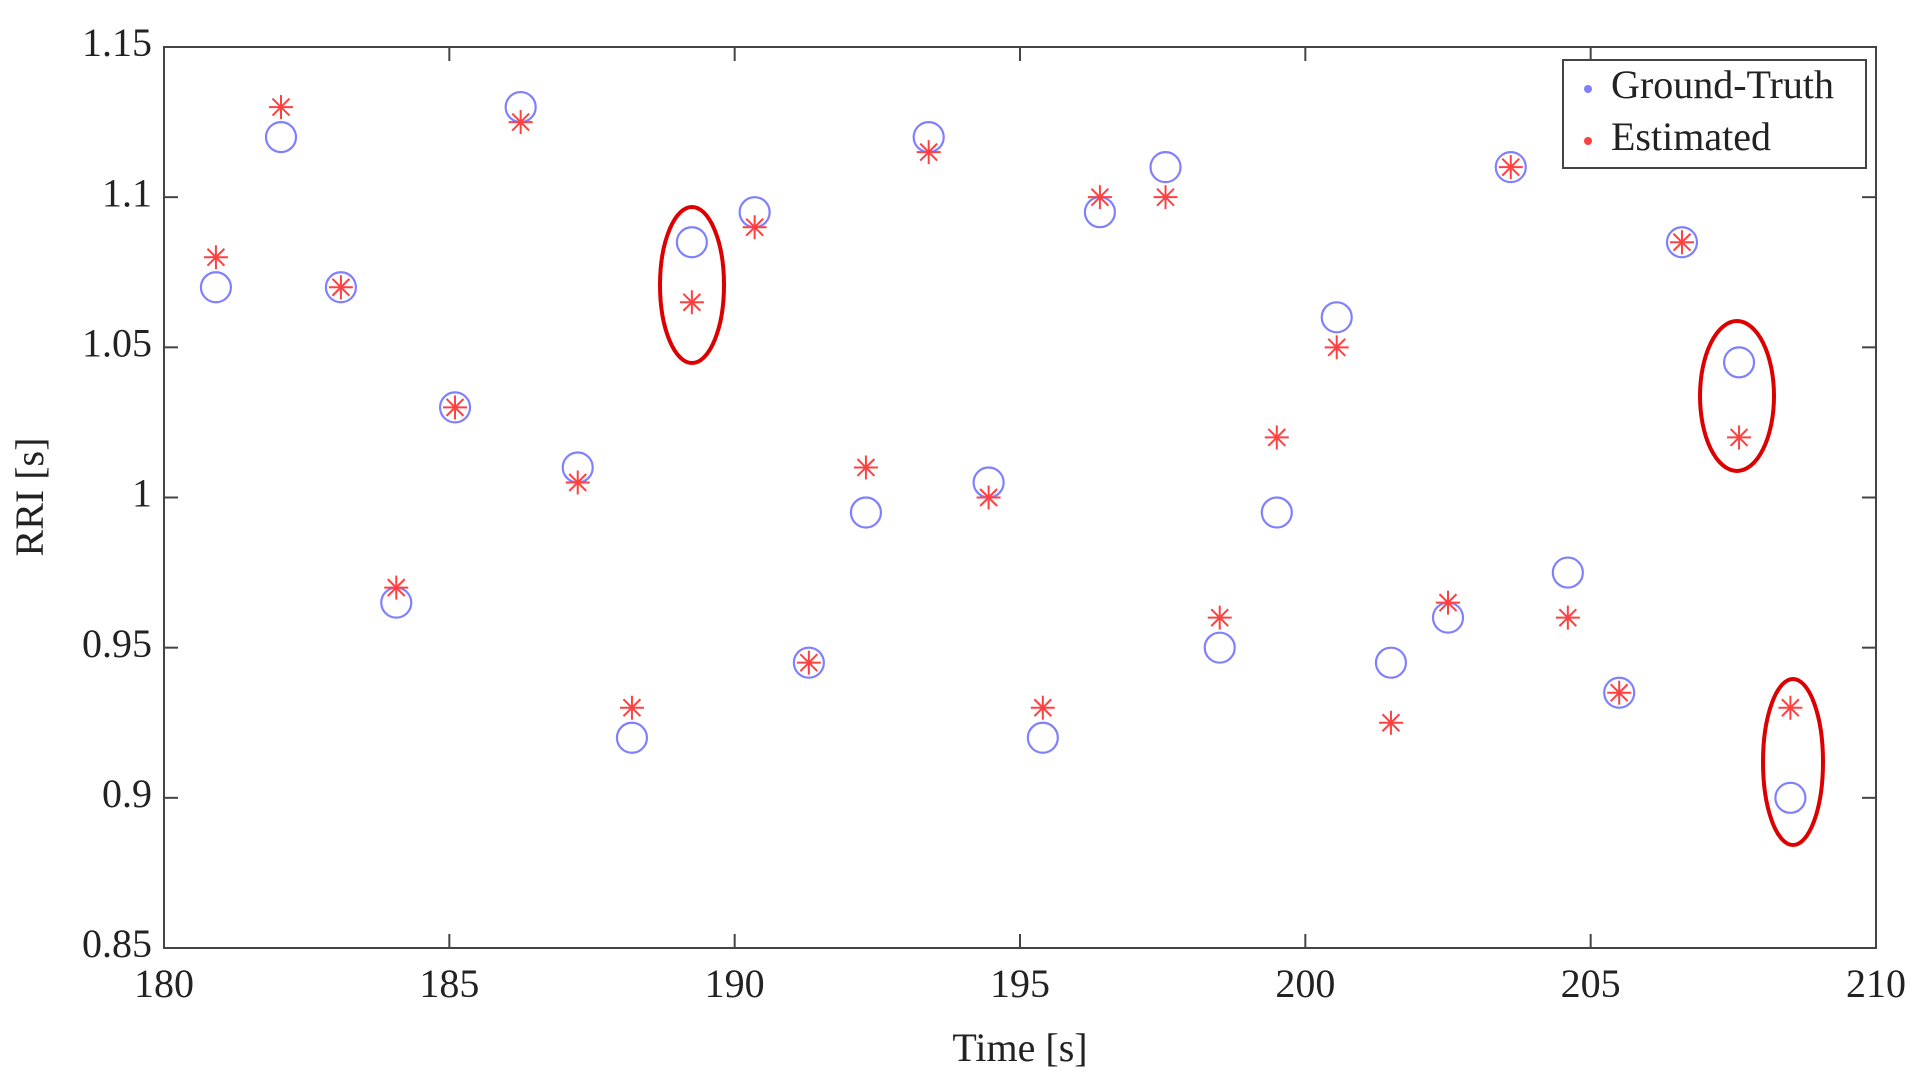  I want to click on y-tick-label: 0.85, so click(117, 943).